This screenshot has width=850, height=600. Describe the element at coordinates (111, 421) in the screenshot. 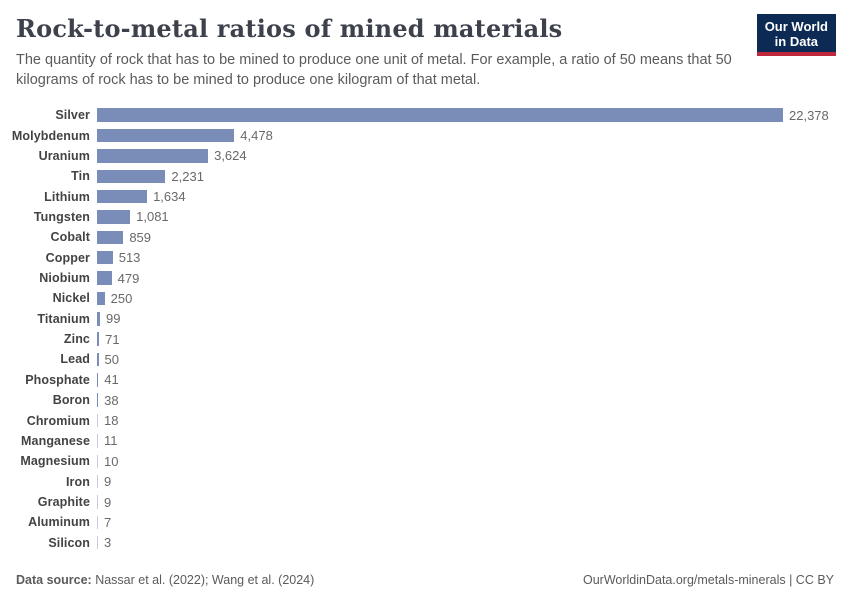

I see `value-label: 18` at that location.